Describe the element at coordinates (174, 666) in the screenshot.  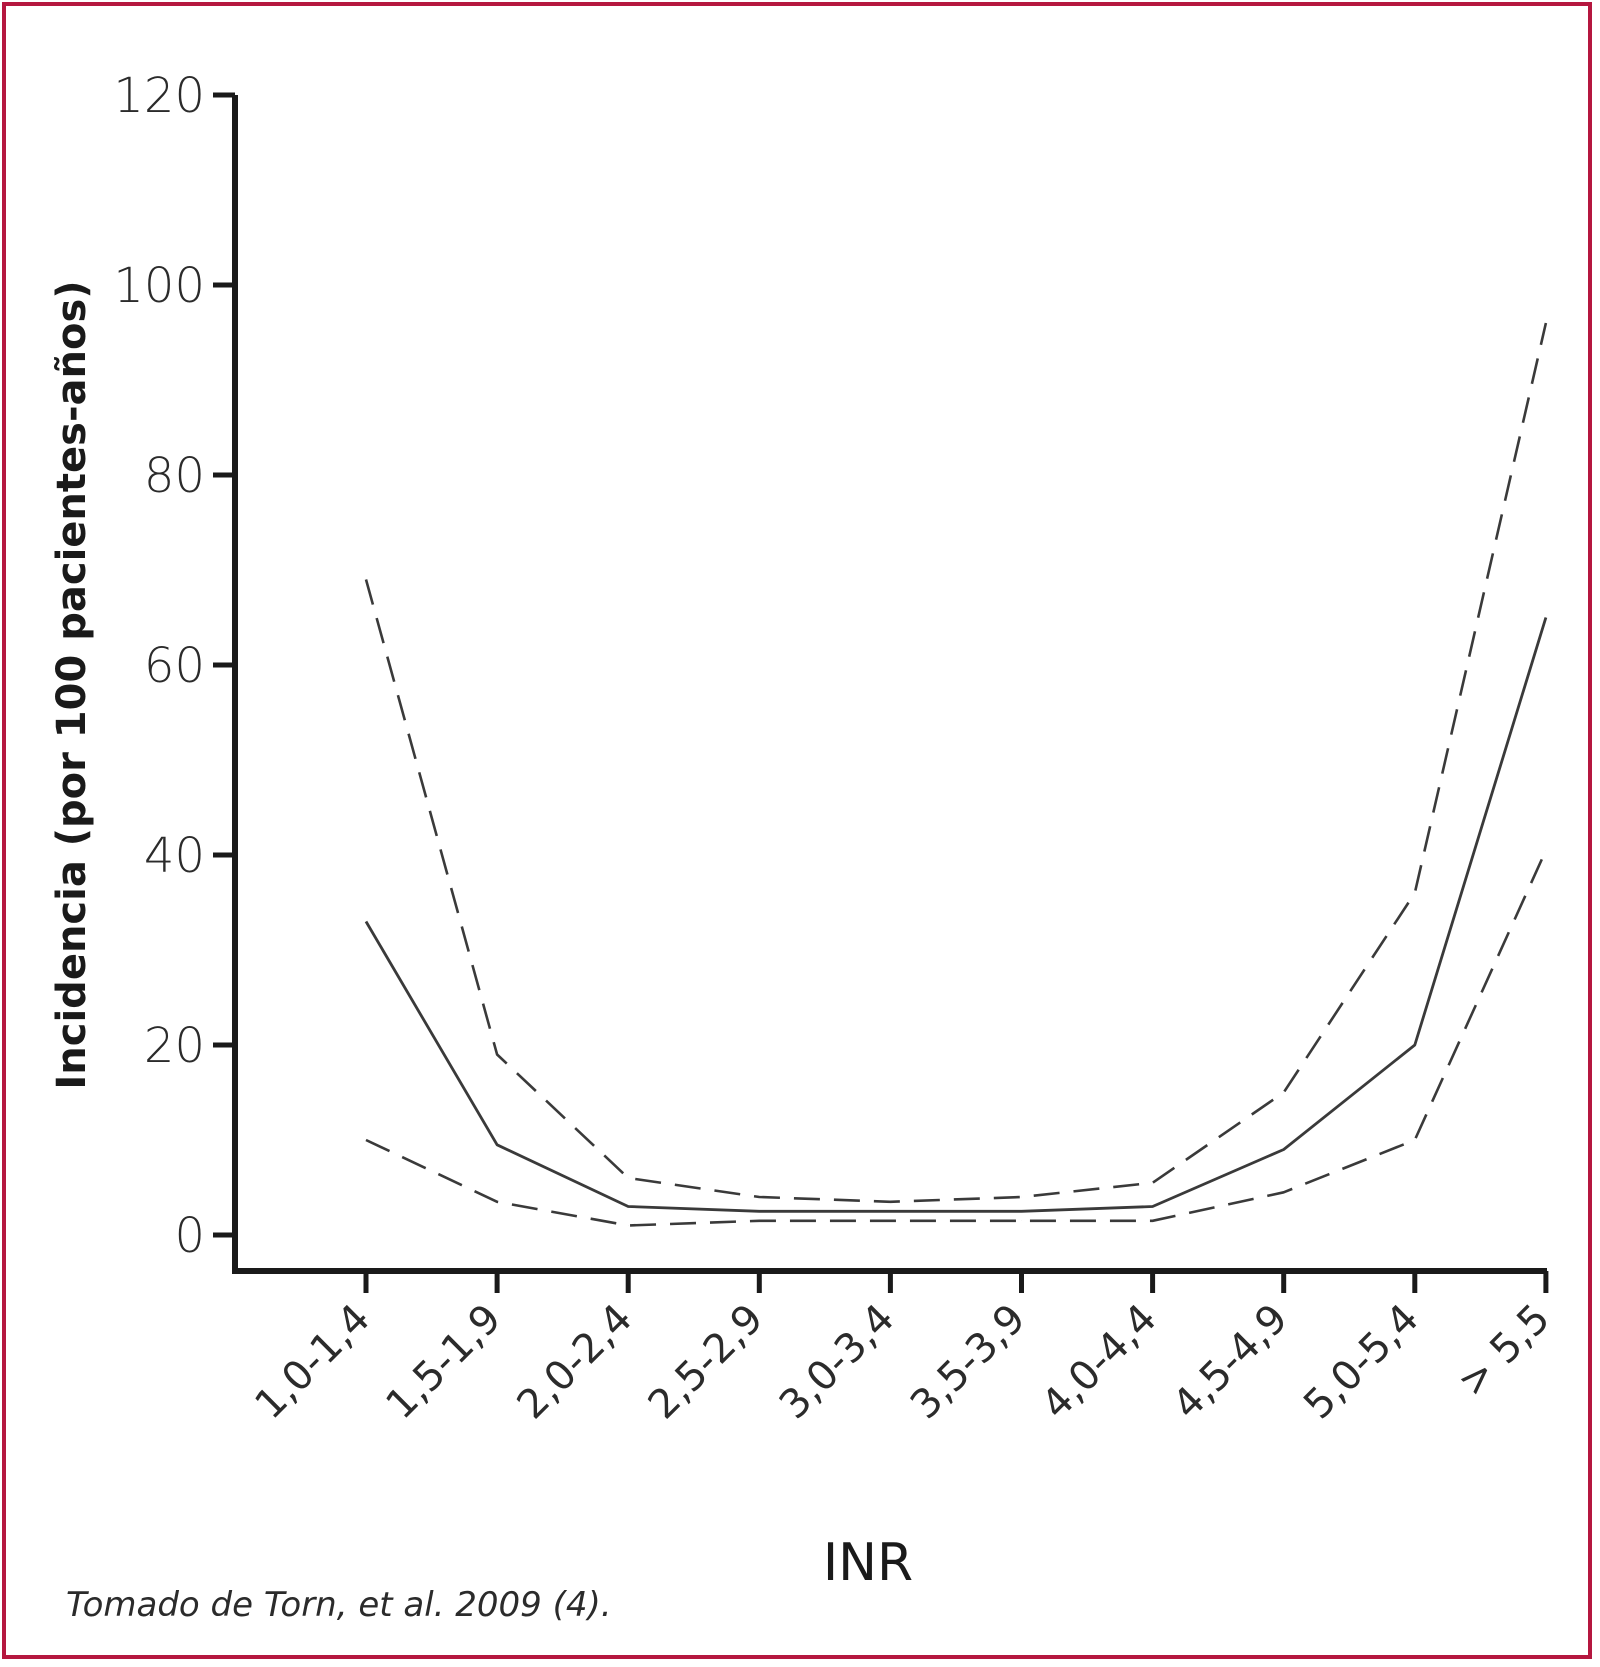
I see `y-tick-label: 60` at that location.